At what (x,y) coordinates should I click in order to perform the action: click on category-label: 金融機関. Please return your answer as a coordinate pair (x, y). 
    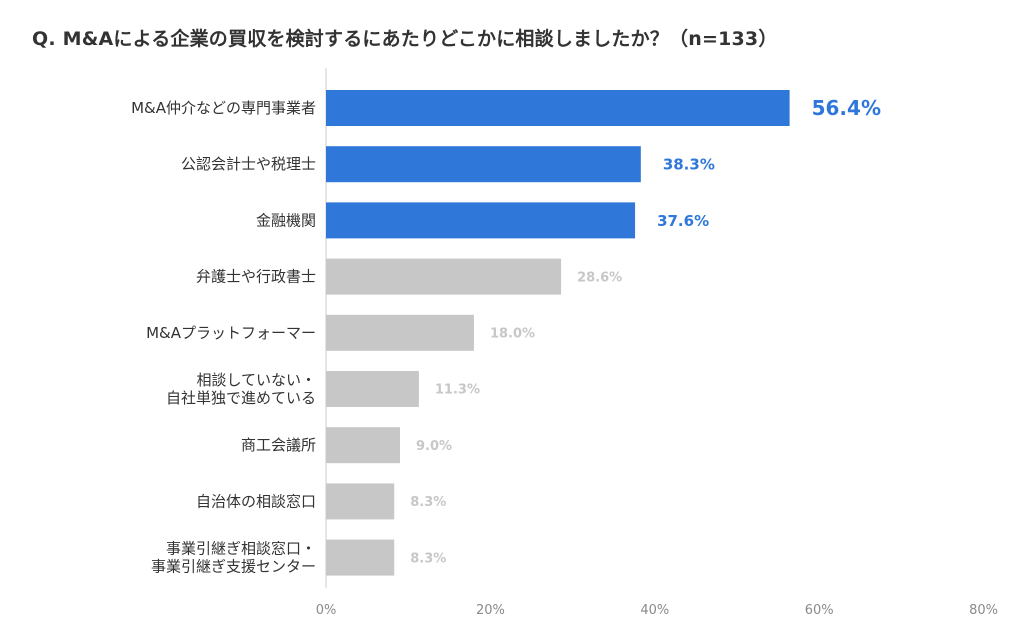
    Looking at the image, I should click on (286, 220).